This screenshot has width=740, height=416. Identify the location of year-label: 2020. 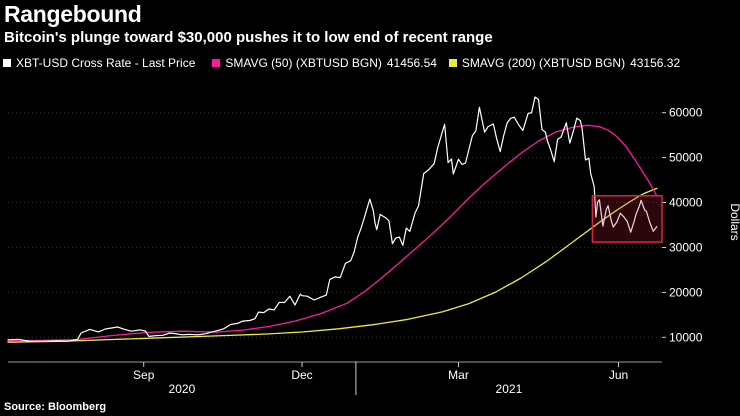
(182, 389).